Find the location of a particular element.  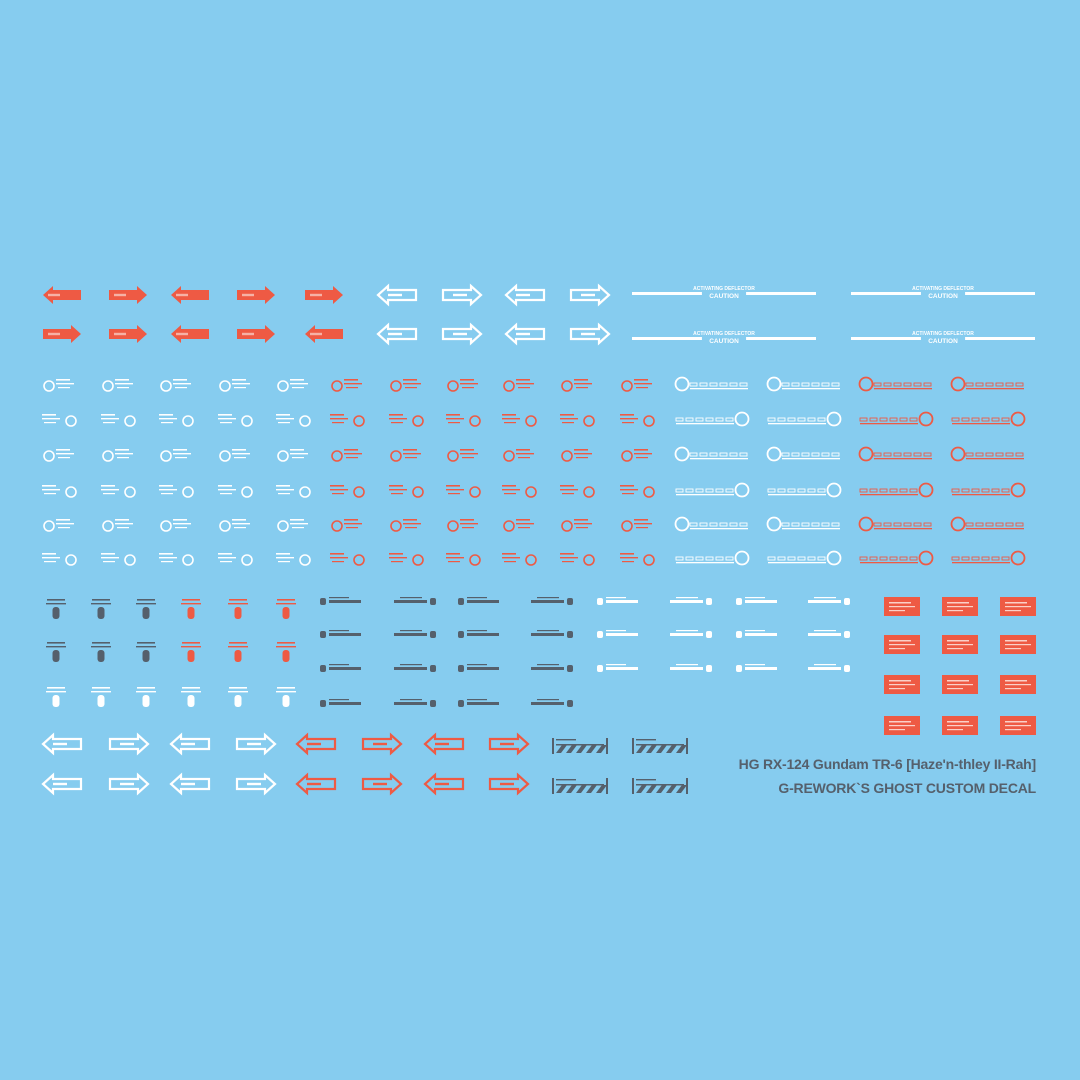

sheet-subtitle: G-REWORK`S GHOST CUSTOM DECAL is located at coordinates (907, 788).